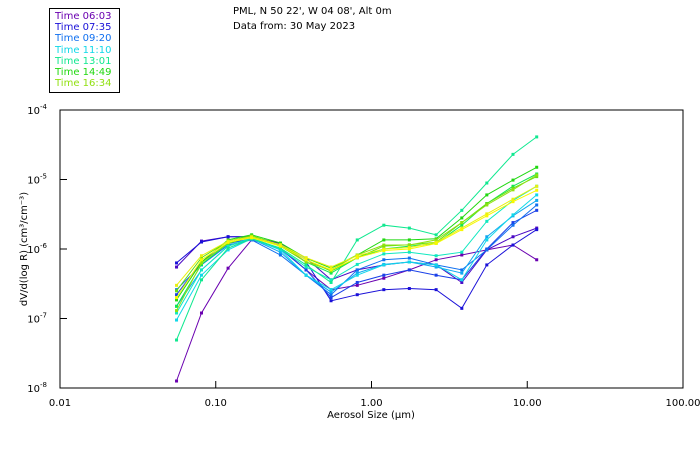  I want to click on y-tick-exponent: -5, so click(43, 177).